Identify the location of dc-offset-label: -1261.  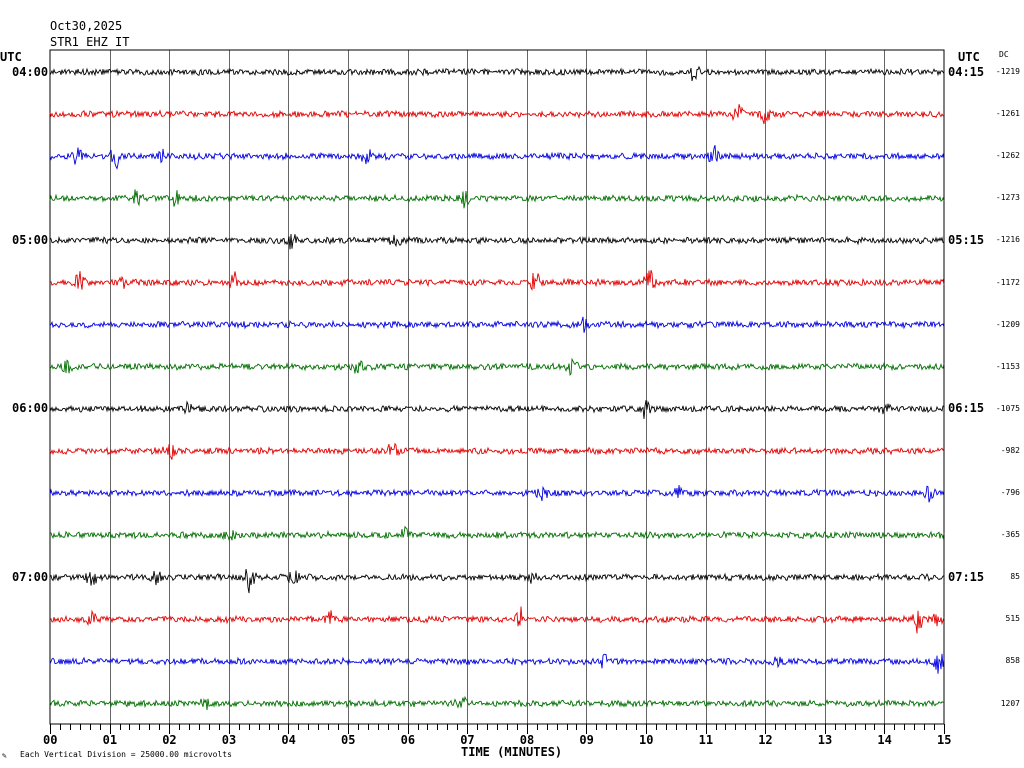
(1007, 114).